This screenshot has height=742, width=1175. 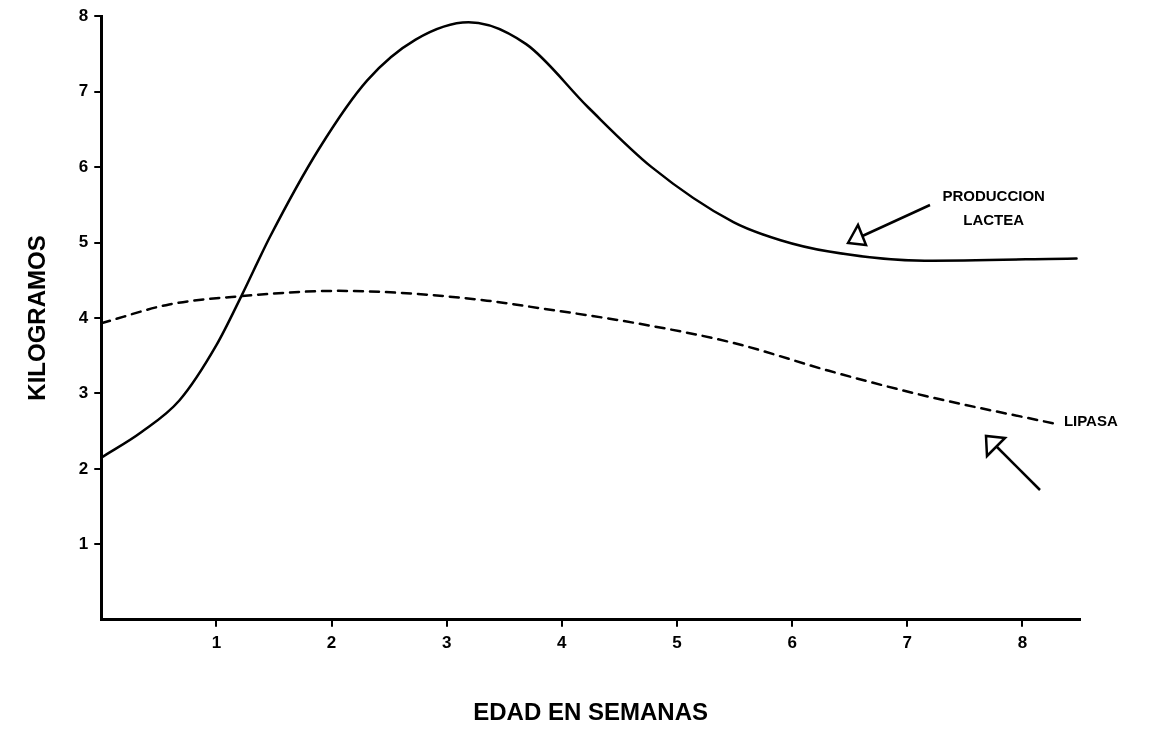 I want to click on x-tick-label: 5, so click(x=677, y=642).